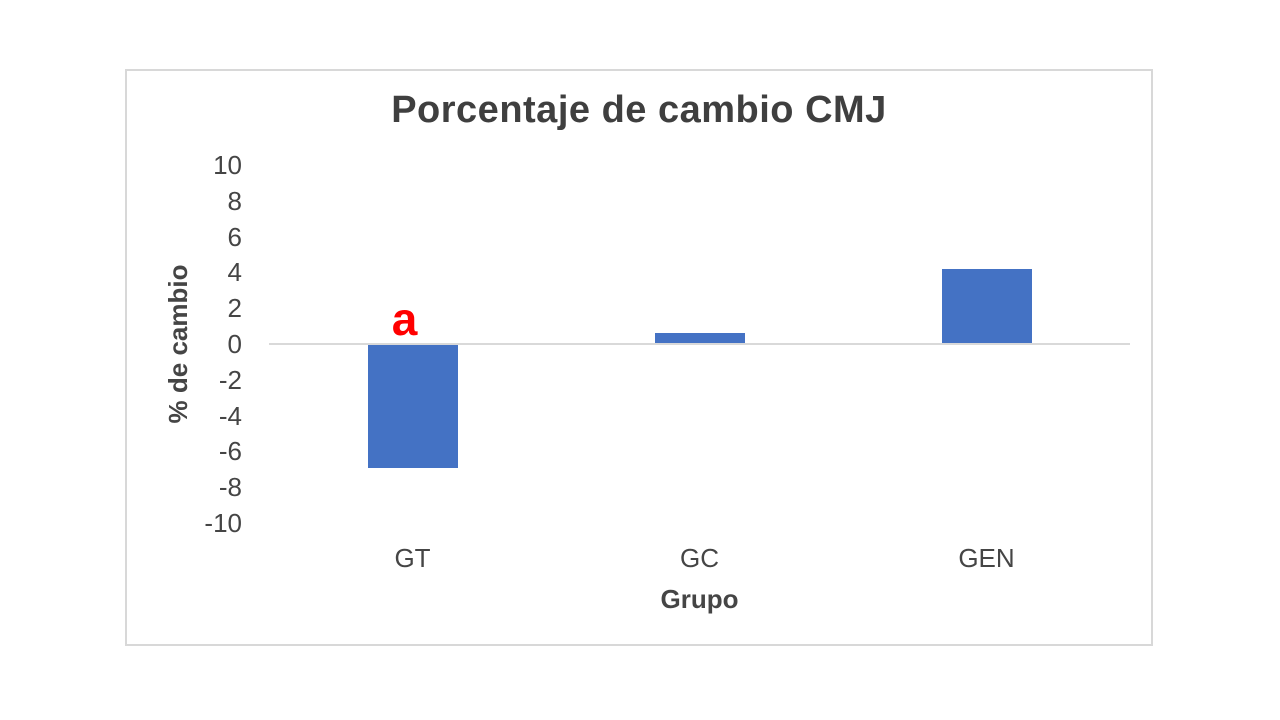 This screenshot has width=1280, height=720. What do you see at coordinates (234, 344) in the screenshot?
I see `y-tick-label: 0` at bounding box center [234, 344].